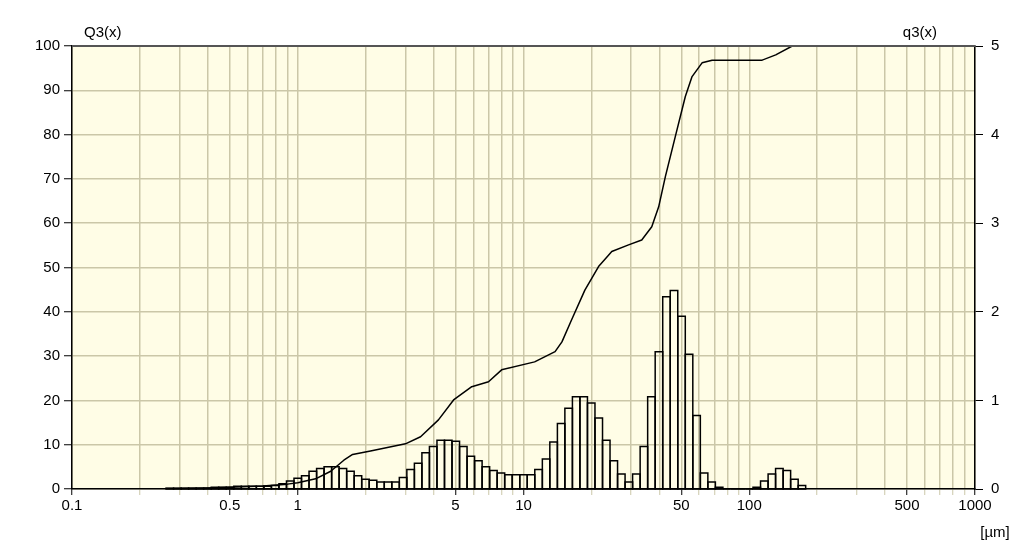 The width and height of the screenshot is (1033, 551). What do you see at coordinates (51, 133) in the screenshot?
I see `y-tick-label: 80` at bounding box center [51, 133].